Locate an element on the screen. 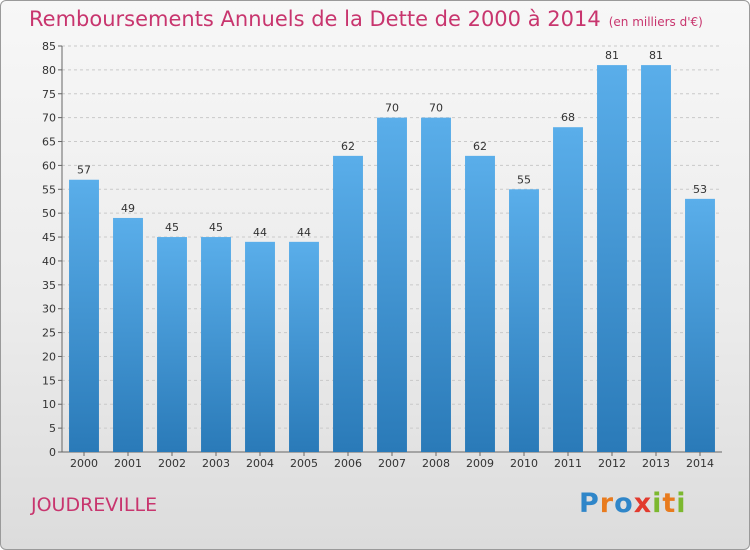  y-tick-label: 85 is located at coordinates (49, 46).